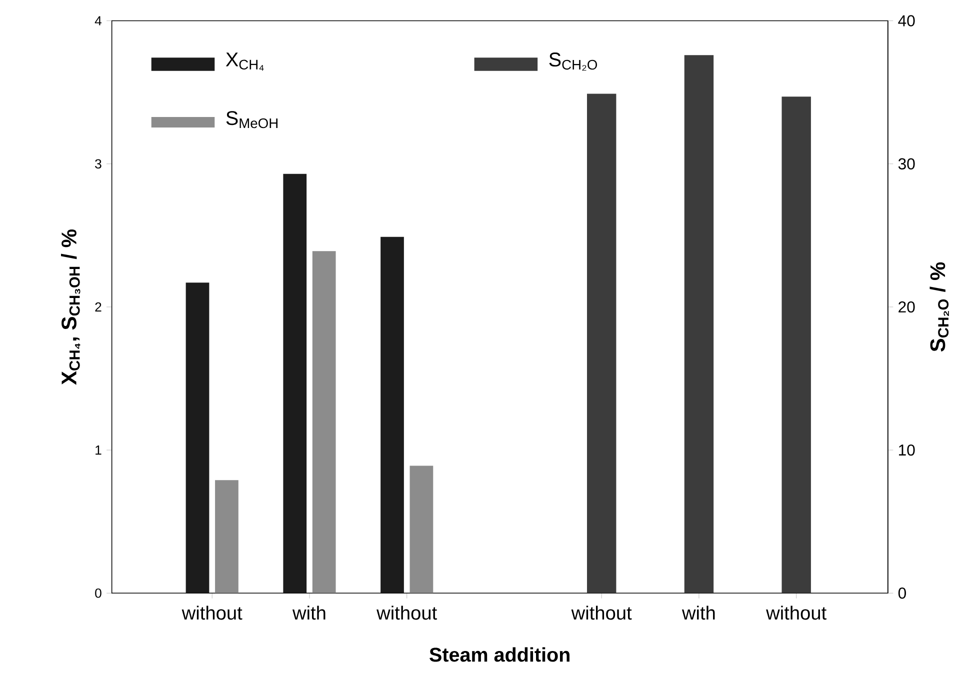  Describe the element at coordinates (99, 450) in the screenshot. I see `y-tick-label: 1` at that location.